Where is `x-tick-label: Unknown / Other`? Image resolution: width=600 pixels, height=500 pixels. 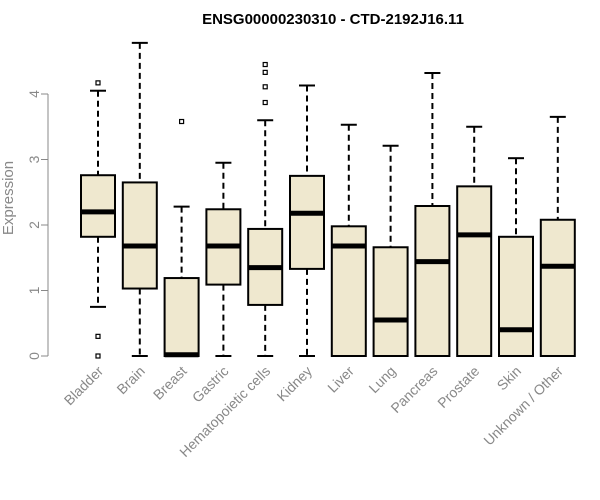 x-tick-label: Unknown / Other is located at coordinates (523, 406).